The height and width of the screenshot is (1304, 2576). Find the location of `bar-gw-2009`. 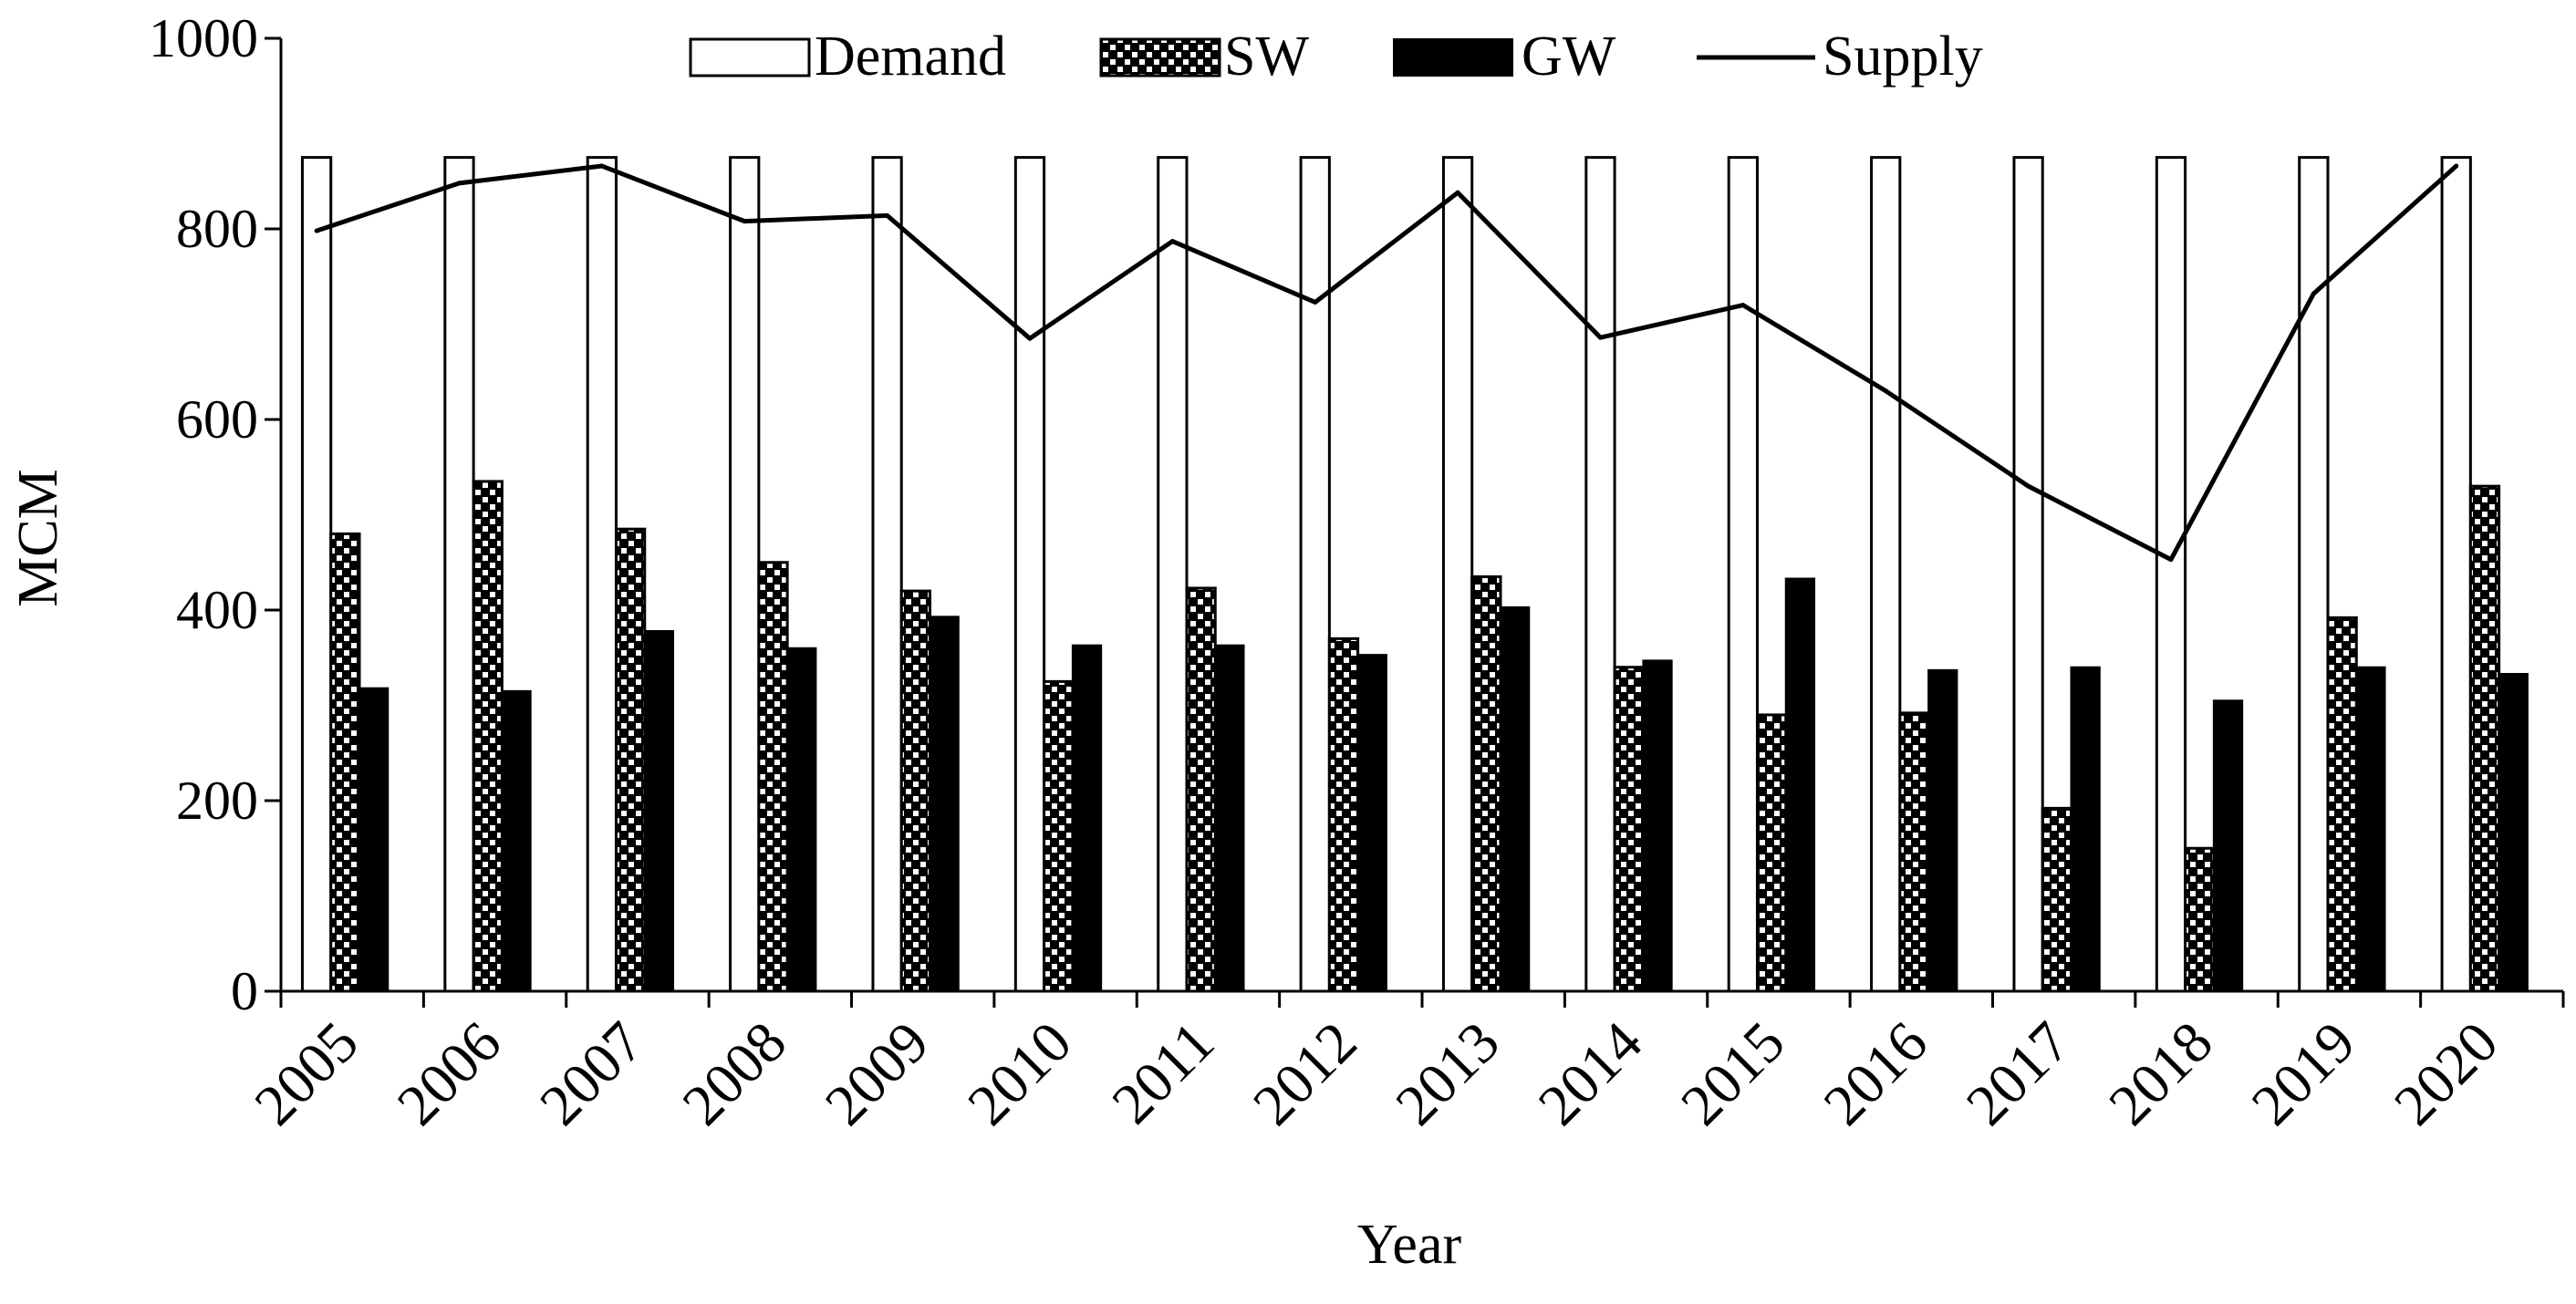

bar-gw-2009 is located at coordinates (944, 804).